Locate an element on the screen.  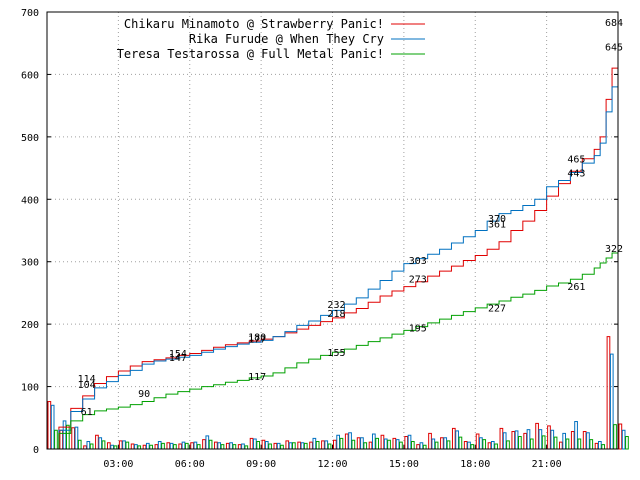
data-label: 114 is located at coordinates (87, 379).